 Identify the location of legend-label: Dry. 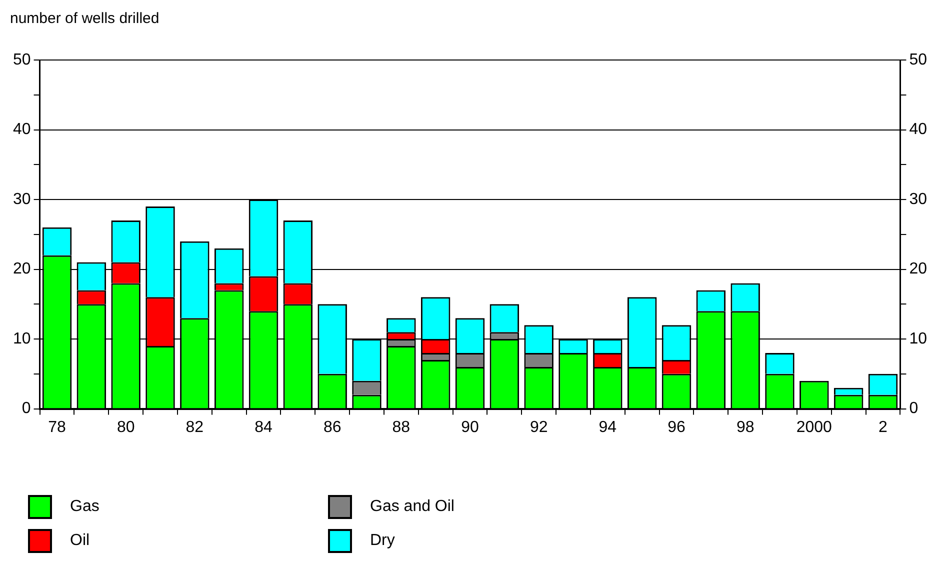
(382, 541).